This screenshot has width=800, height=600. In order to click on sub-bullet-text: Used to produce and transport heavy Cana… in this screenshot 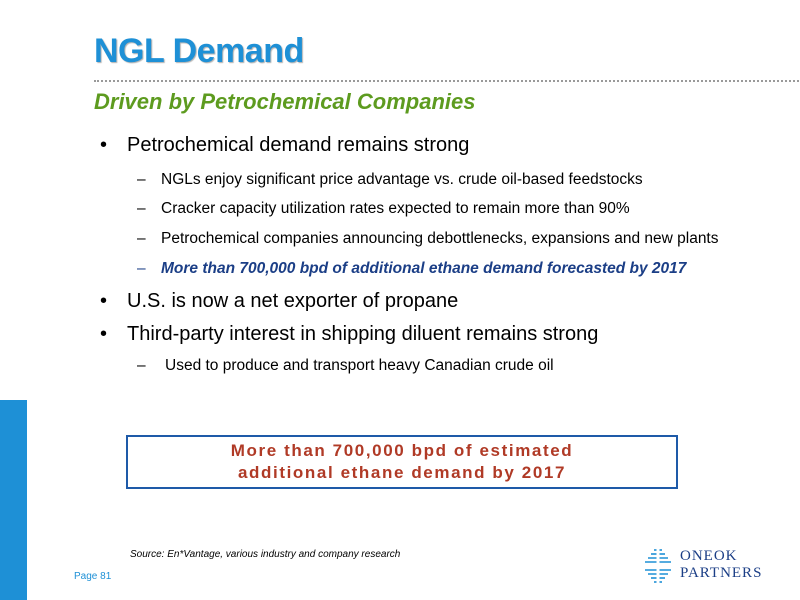, I will do `click(359, 365)`.